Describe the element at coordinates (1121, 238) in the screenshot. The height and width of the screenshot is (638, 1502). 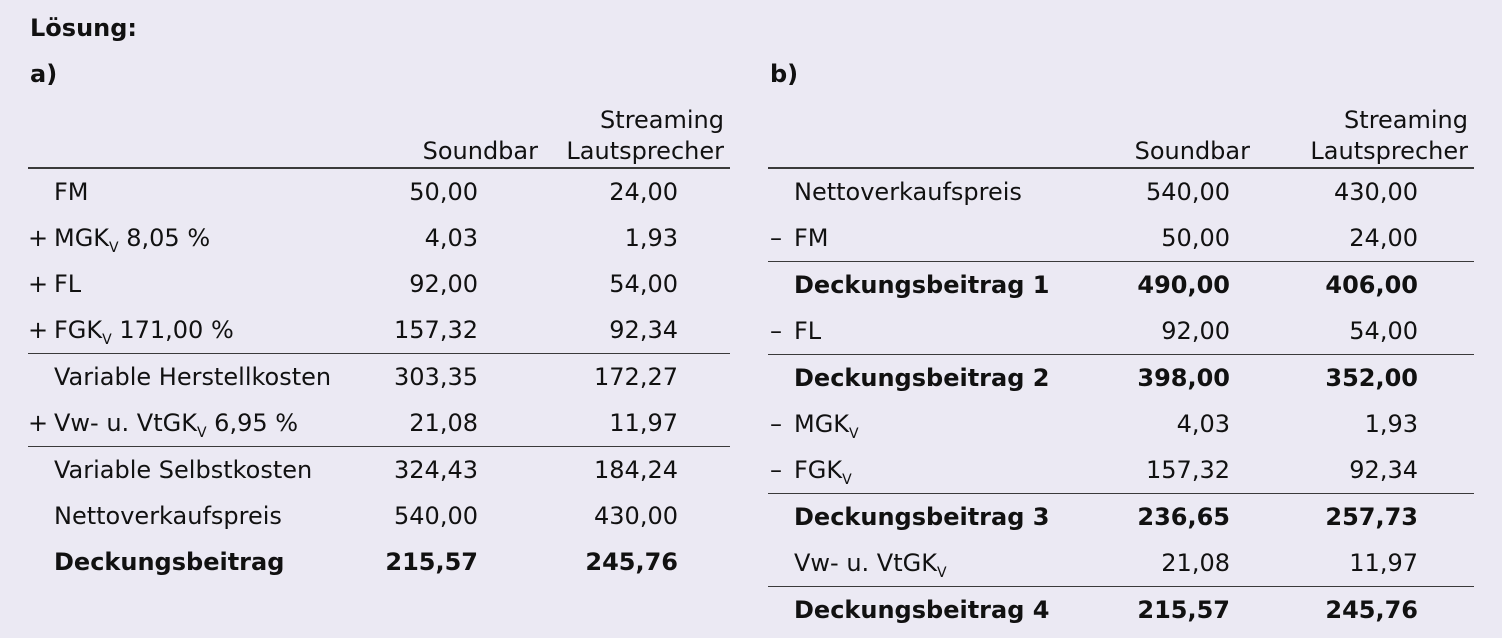
I see `table-row: – FM 50,00 24,00` at that location.